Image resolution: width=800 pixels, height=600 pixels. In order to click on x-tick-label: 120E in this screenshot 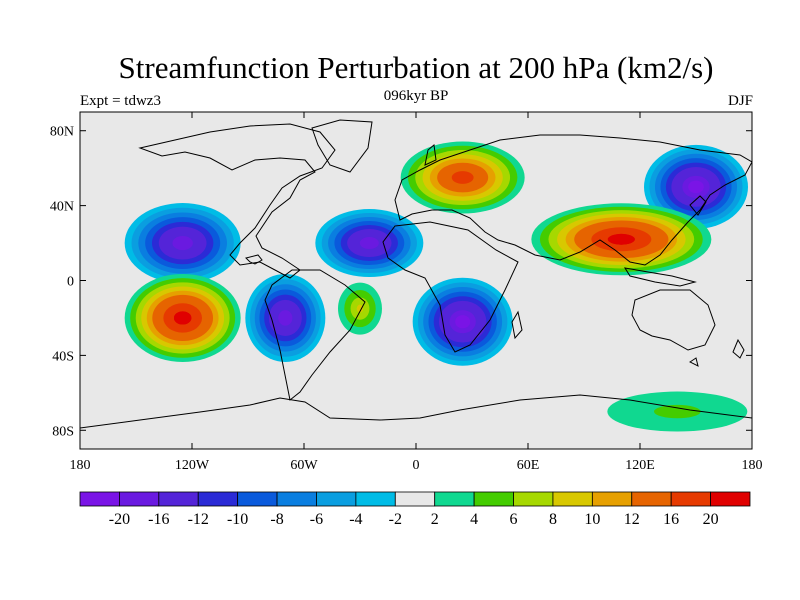, I will do `click(640, 465)`.